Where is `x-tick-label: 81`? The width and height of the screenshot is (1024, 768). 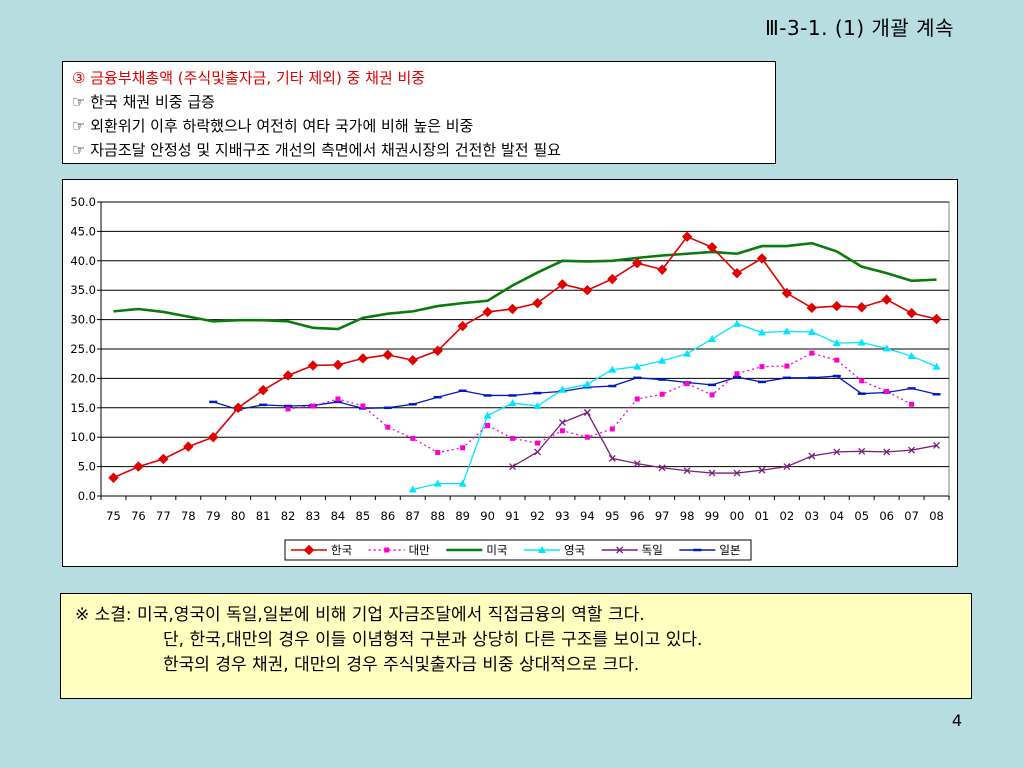 x-tick-label: 81 is located at coordinates (263, 516).